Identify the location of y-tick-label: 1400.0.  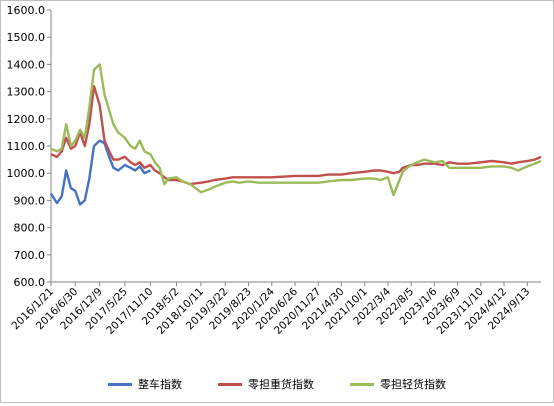
(26, 64).